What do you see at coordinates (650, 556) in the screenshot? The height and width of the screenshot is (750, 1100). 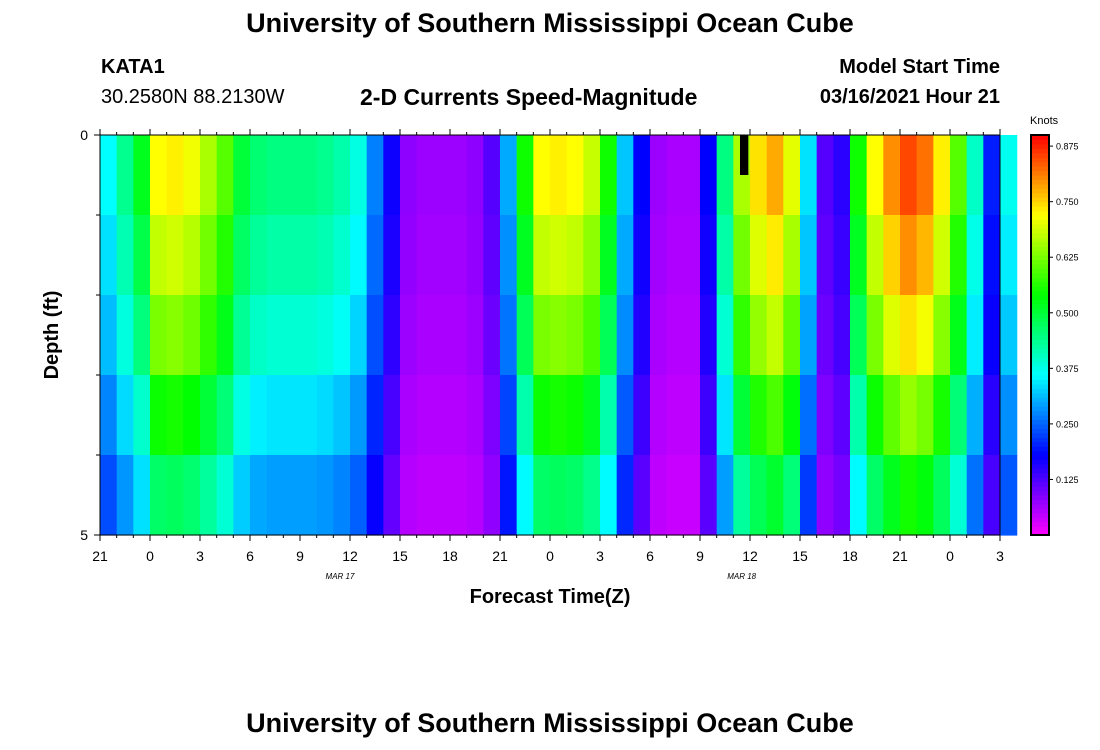 I see `x-tick-label: 6` at bounding box center [650, 556].